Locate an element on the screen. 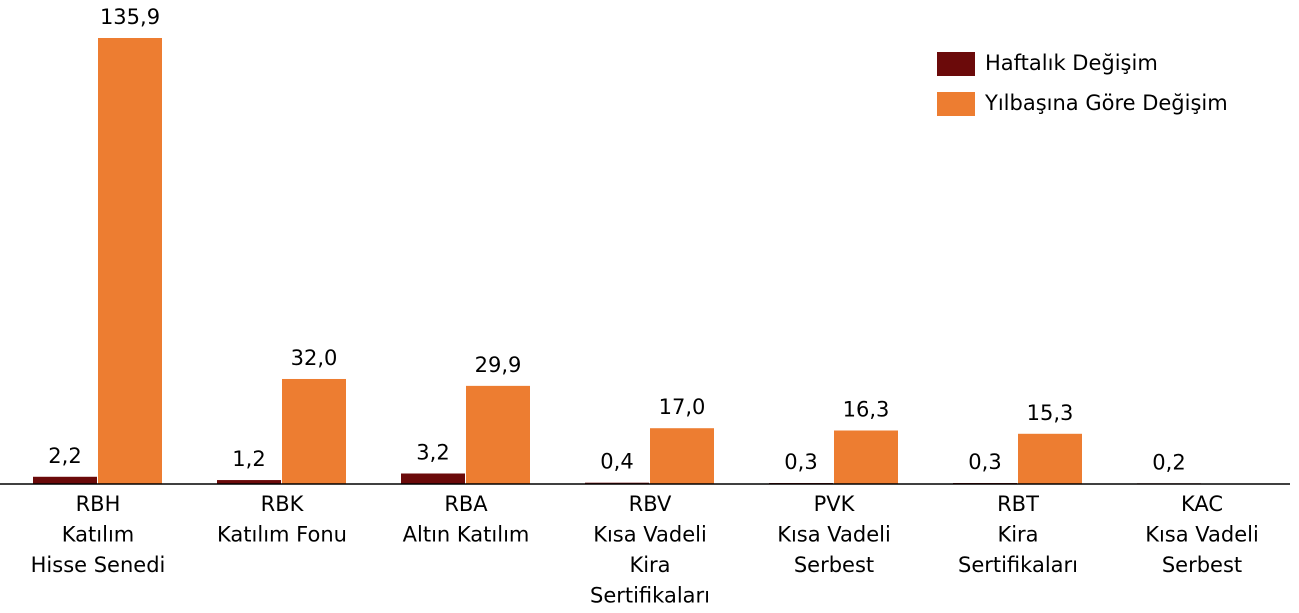  legend-label: Haftalık Değişim is located at coordinates (1071, 63).